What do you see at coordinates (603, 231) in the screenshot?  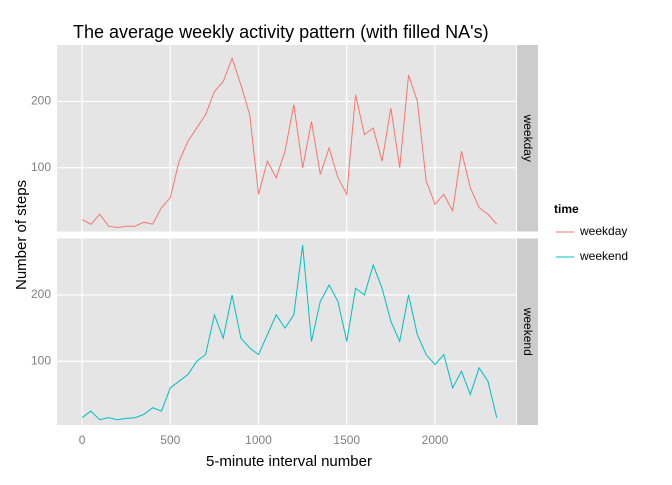 I see `legend-label: weekday` at bounding box center [603, 231].